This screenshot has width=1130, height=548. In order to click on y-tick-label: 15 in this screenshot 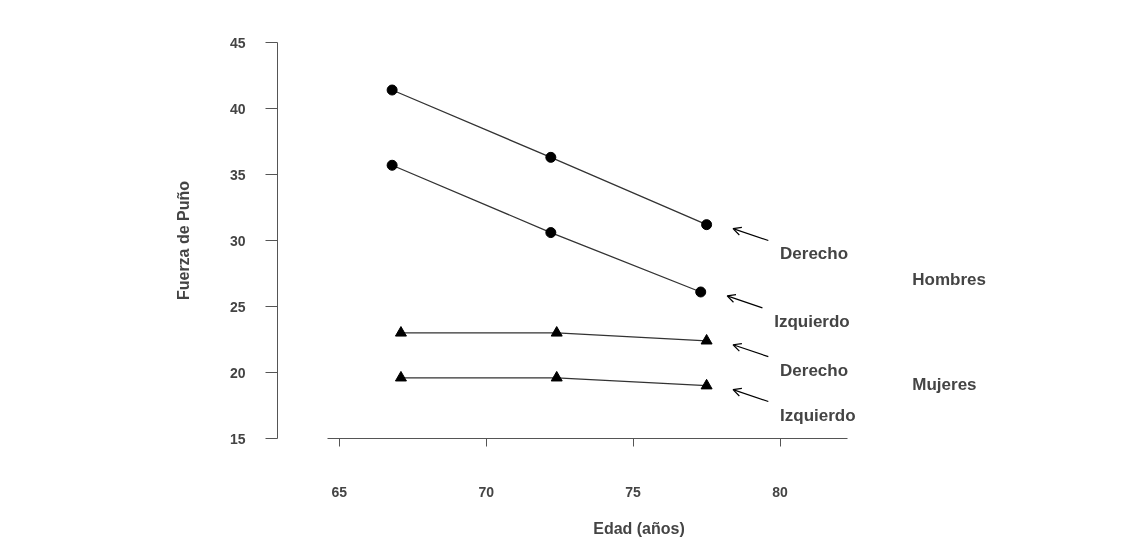, I will do `click(237, 438)`.